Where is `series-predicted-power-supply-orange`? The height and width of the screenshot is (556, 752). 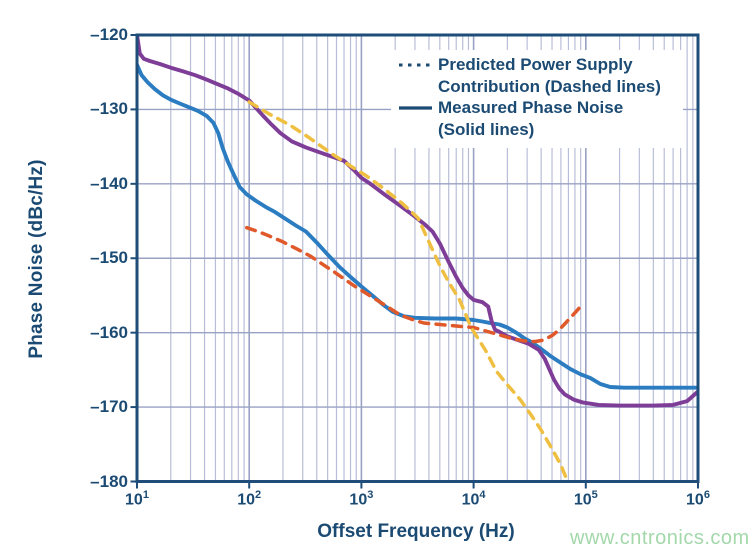 series-predicted-power-supply-orange is located at coordinates (414, 284).